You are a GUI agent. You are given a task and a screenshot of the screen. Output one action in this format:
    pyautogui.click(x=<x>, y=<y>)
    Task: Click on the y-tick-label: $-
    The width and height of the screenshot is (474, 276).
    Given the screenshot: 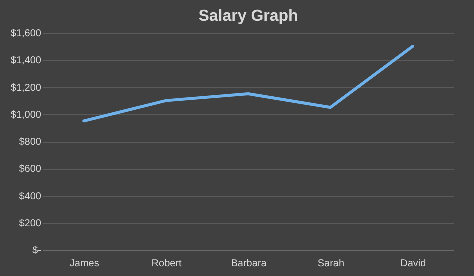 What is the action you would take?
    pyautogui.click(x=37, y=251)
    